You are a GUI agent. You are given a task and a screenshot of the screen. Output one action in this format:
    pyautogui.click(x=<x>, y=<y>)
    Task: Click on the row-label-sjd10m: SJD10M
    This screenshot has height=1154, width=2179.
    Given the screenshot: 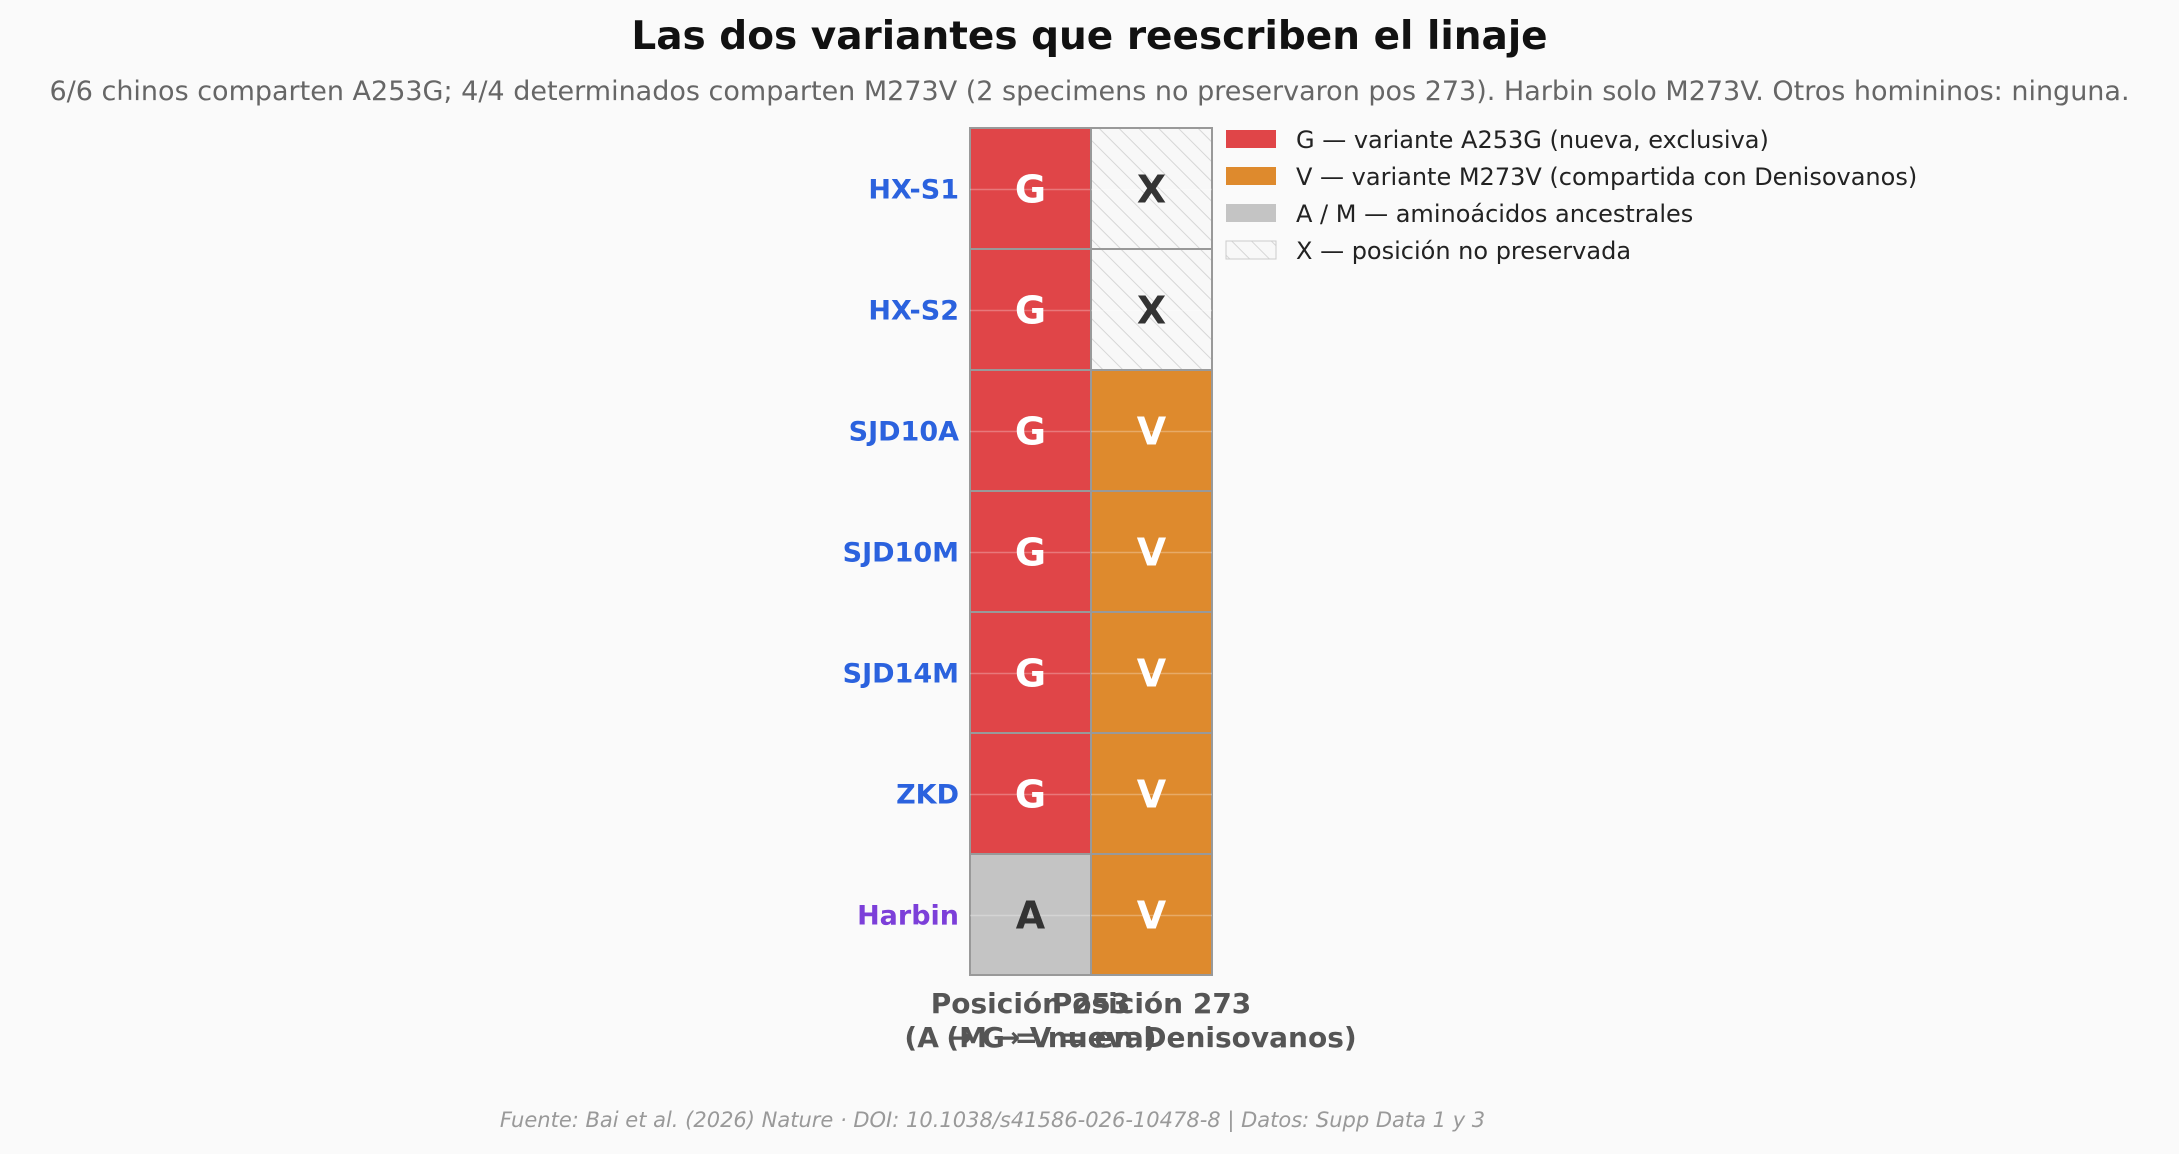 What is the action you would take?
    pyautogui.click(x=901, y=553)
    